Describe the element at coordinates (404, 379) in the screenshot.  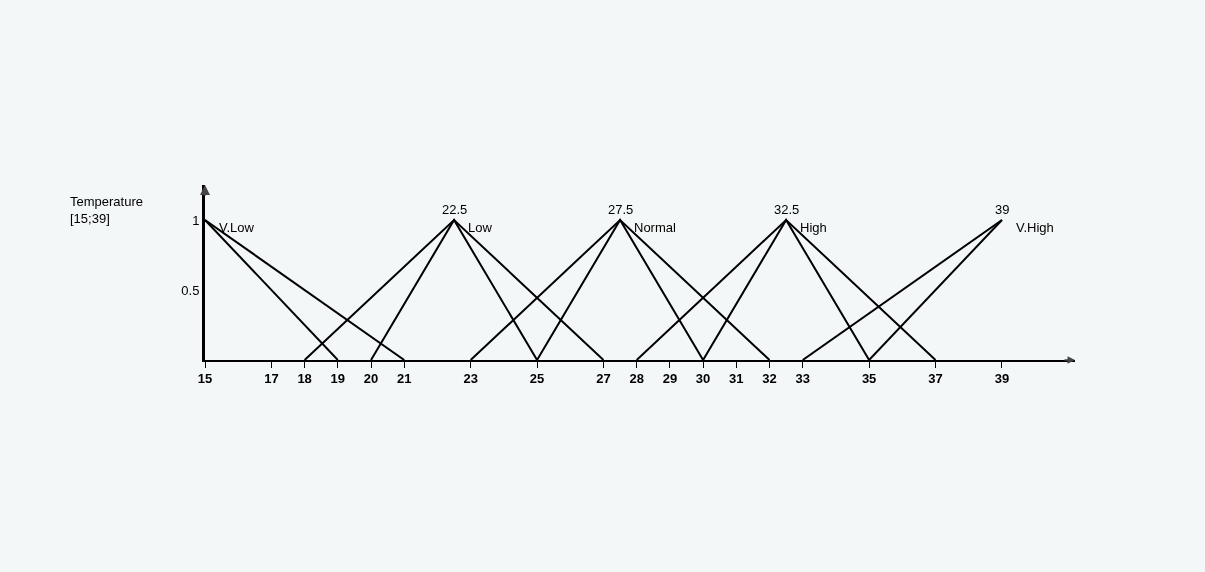
I see `x-tick-label: 21` at that location.